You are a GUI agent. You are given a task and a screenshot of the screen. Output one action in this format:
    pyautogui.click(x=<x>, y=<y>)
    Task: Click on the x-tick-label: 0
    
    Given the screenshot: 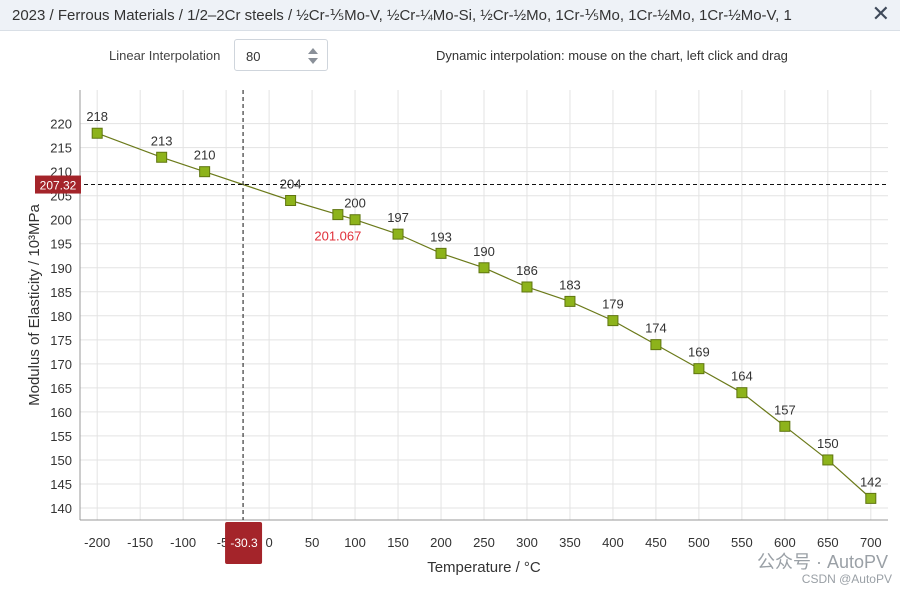 What is the action you would take?
    pyautogui.click(x=268, y=542)
    